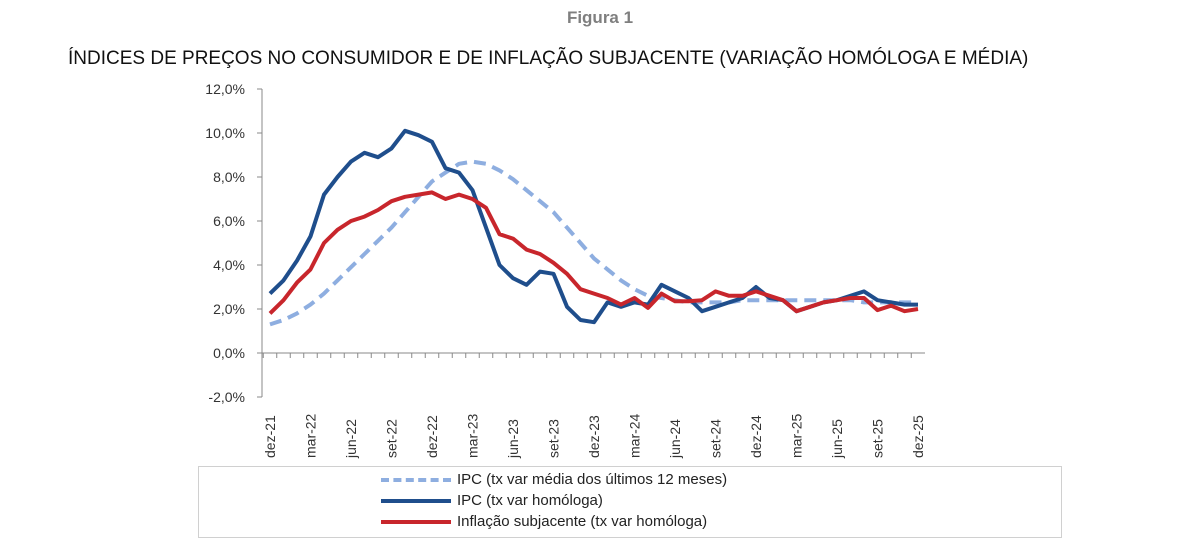 This screenshot has width=1200, height=548. I want to click on x-tick-label: set-24, so click(716, 438).